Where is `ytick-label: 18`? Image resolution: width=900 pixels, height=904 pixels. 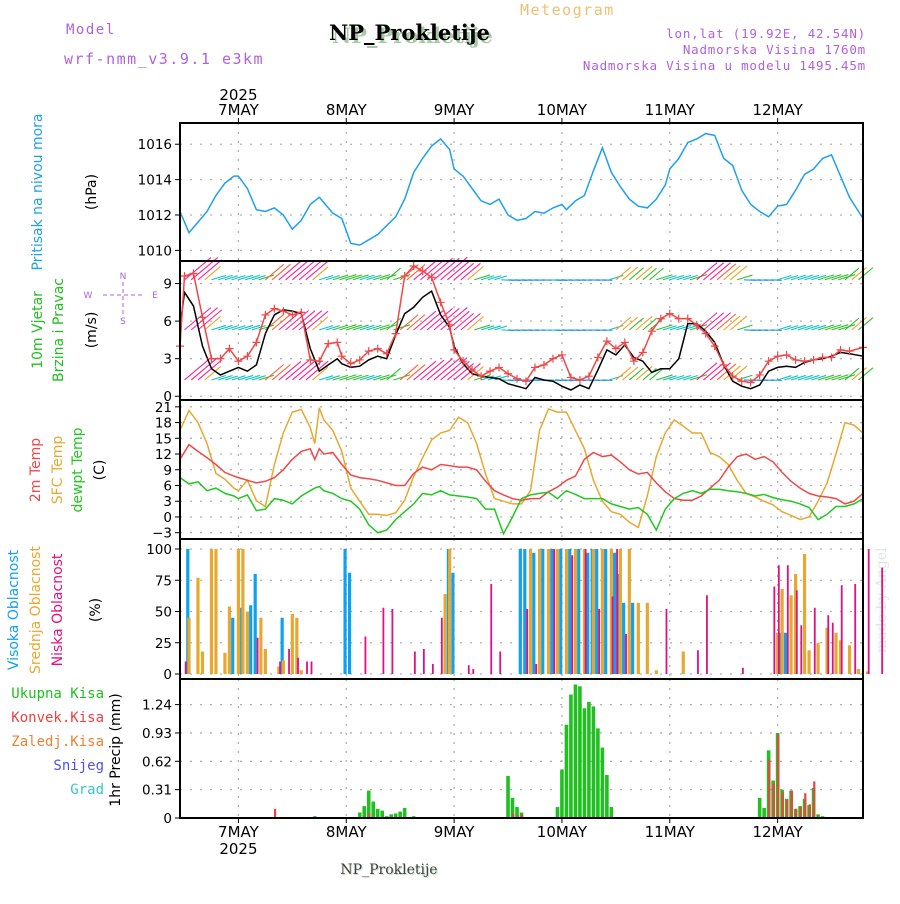
ytick-label: 18 is located at coordinates (163, 424).